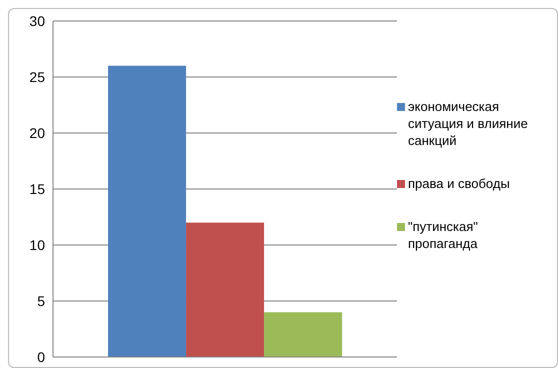  Describe the element at coordinates (37, 244) in the screenshot. I see `y-tick-label: 10` at that location.